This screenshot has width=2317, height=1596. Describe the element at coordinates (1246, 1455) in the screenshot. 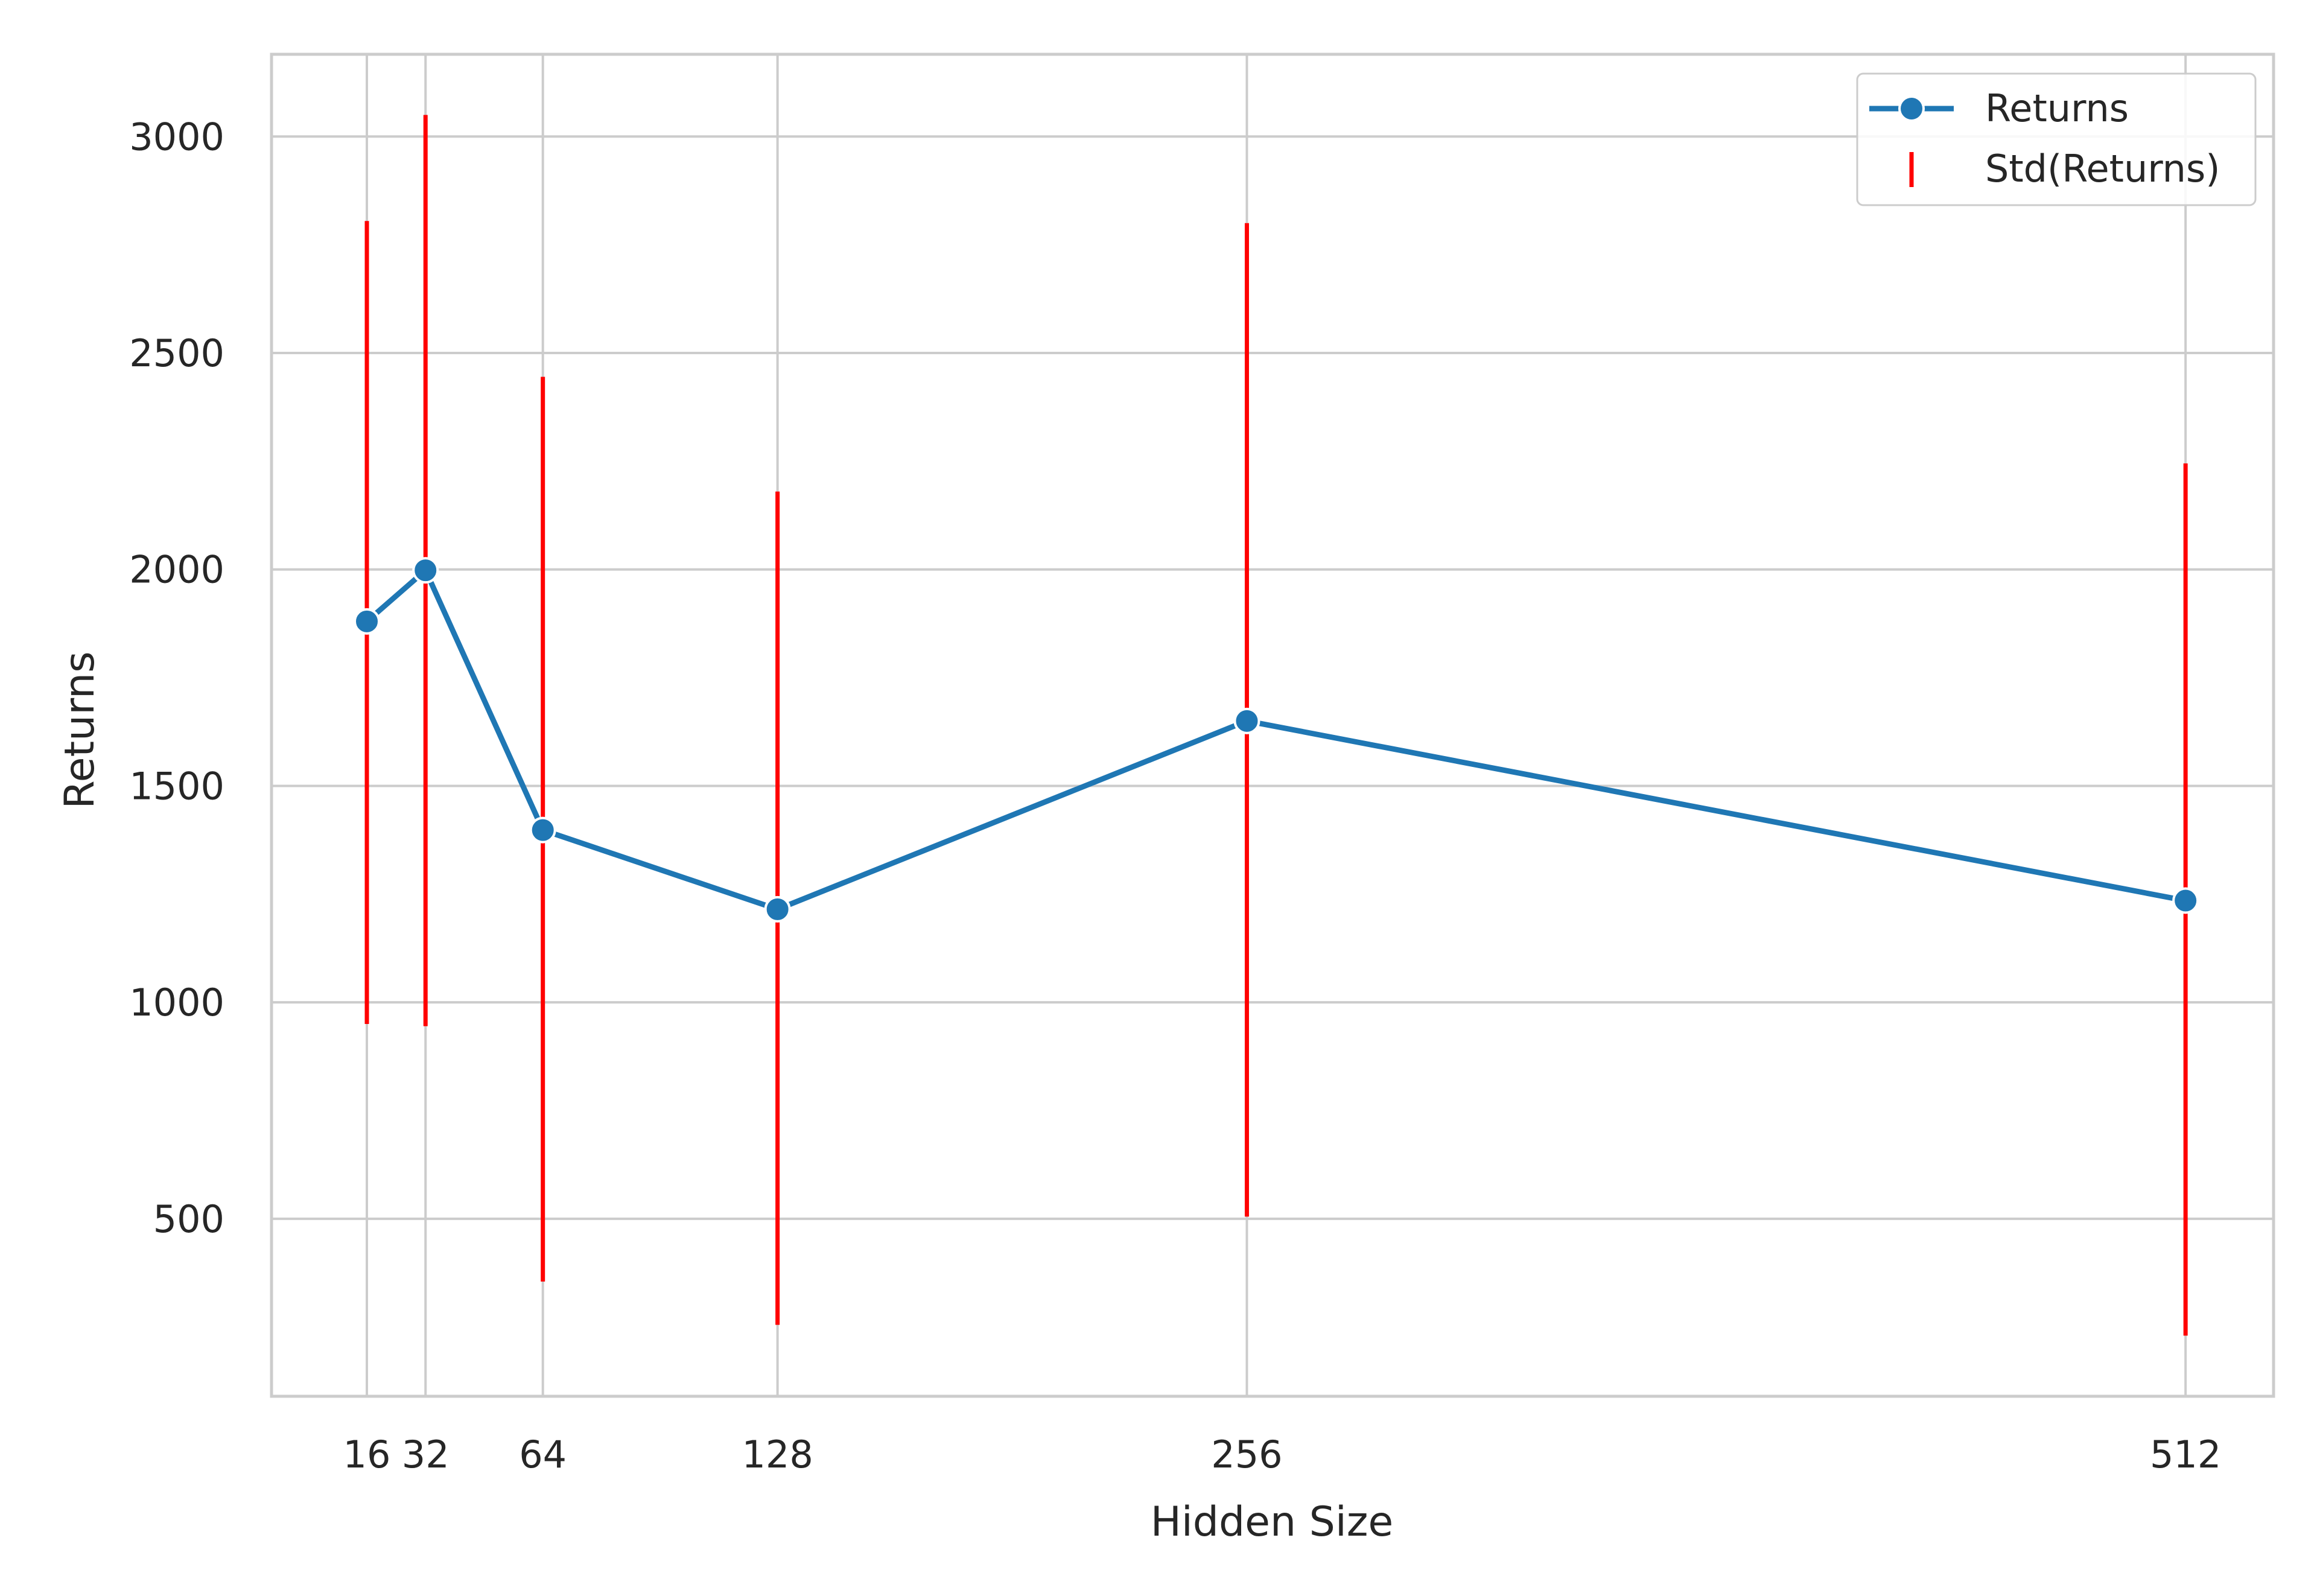

I see `x-tick-label-256: 256` at that location.